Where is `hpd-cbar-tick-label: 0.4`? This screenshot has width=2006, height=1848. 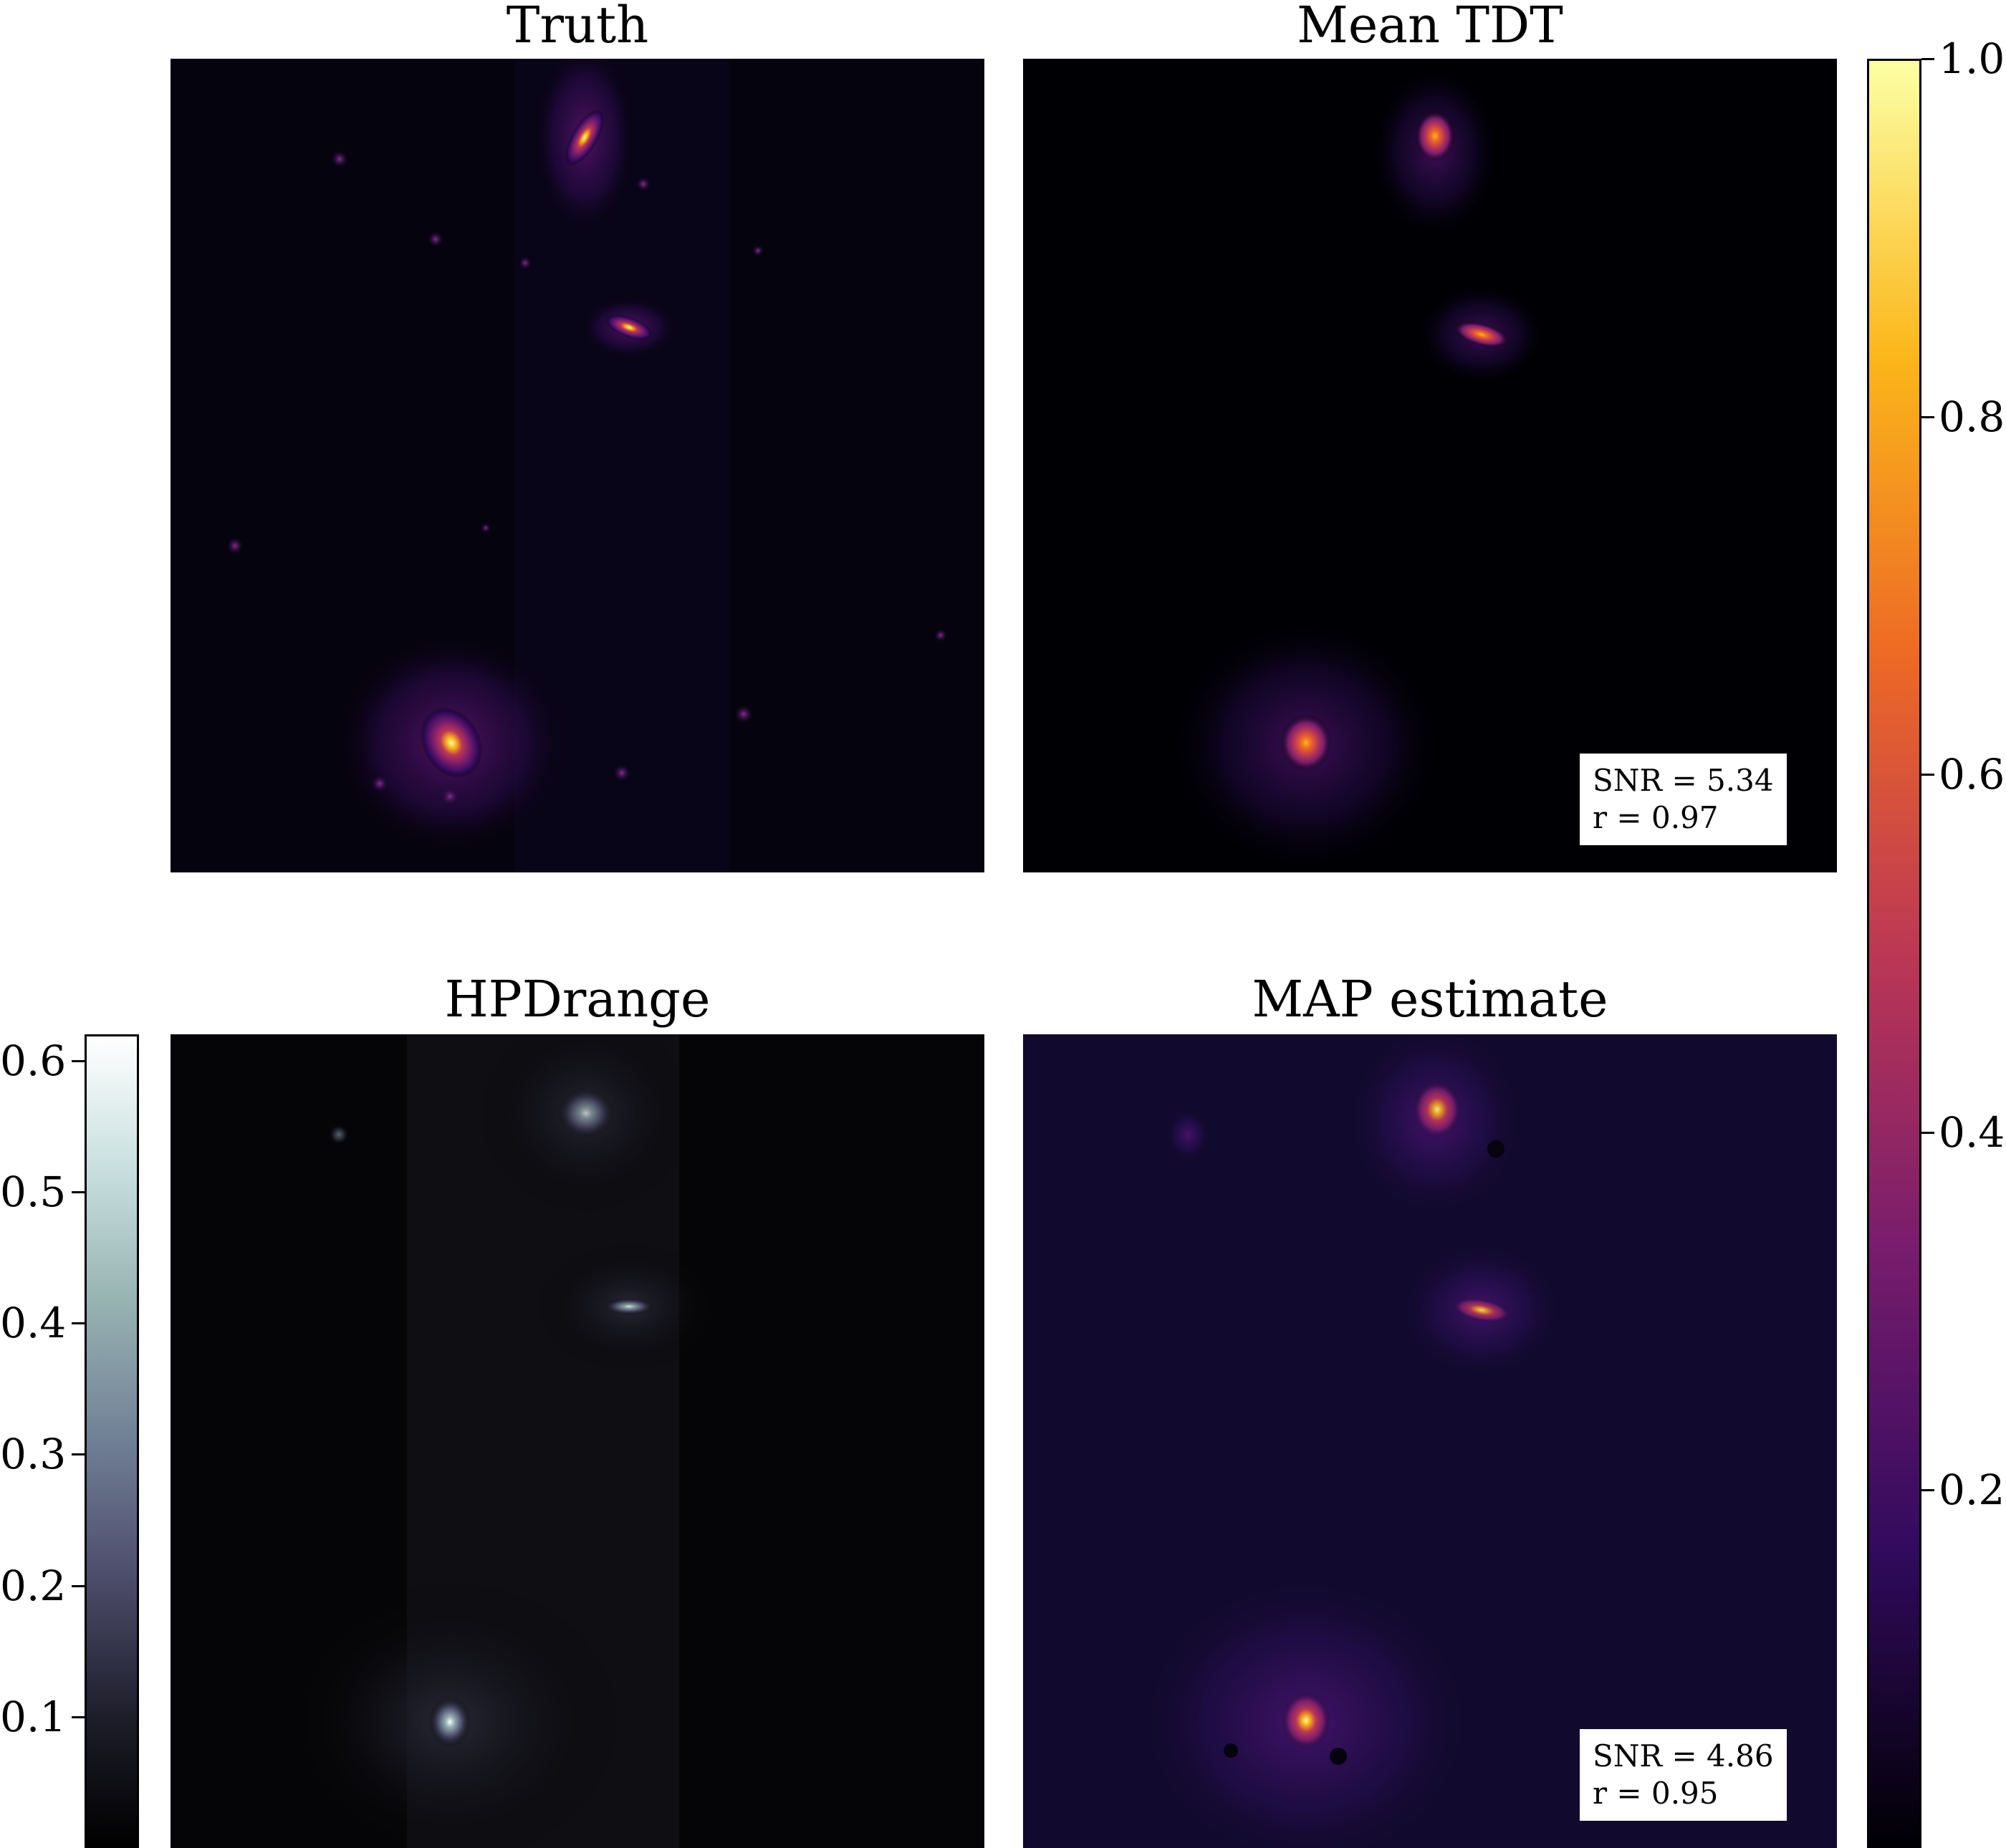 hpd-cbar-tick-label: 0.4 is located at coordinates (33, 1323).